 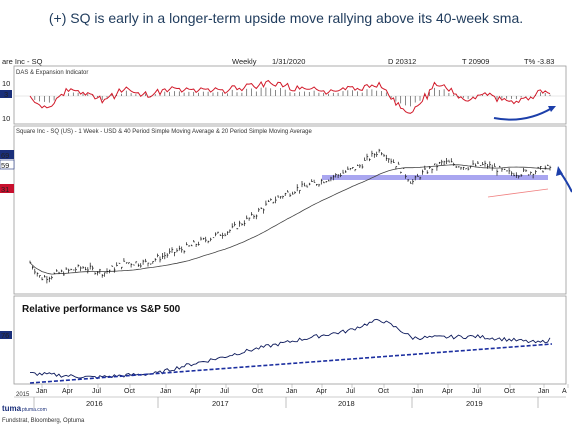 What do you see at coordinates (435, 177) in the screenshot?
I see `support-band` at bounding box center [435, 177].